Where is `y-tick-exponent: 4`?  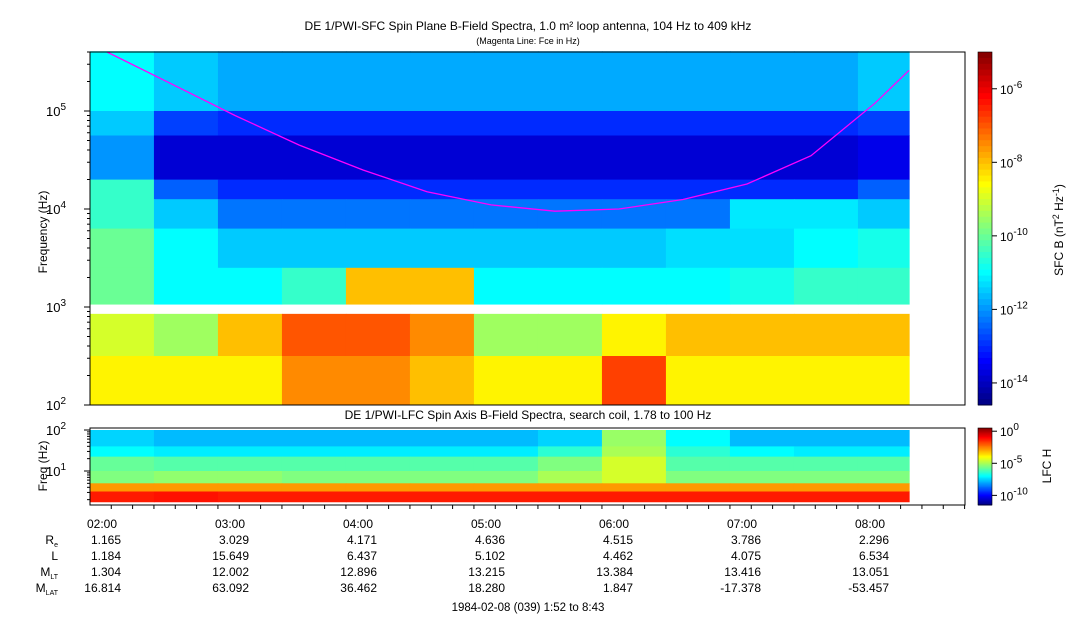 y-tick-exponent: 4 is located at coordinates (63, 205).